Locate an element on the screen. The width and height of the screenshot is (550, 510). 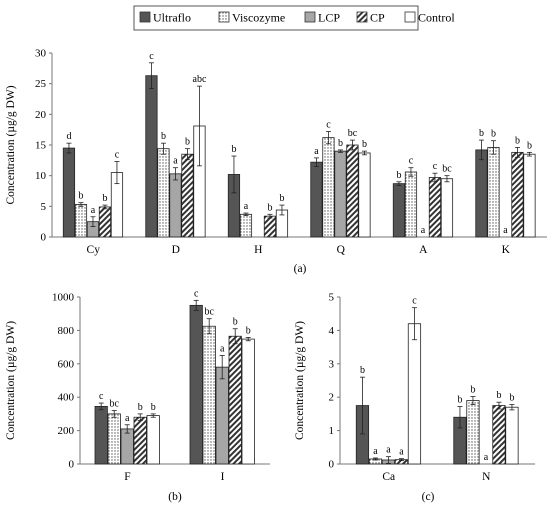
x-tick-label-Ca: Ca is located at coordinates (388, 477).